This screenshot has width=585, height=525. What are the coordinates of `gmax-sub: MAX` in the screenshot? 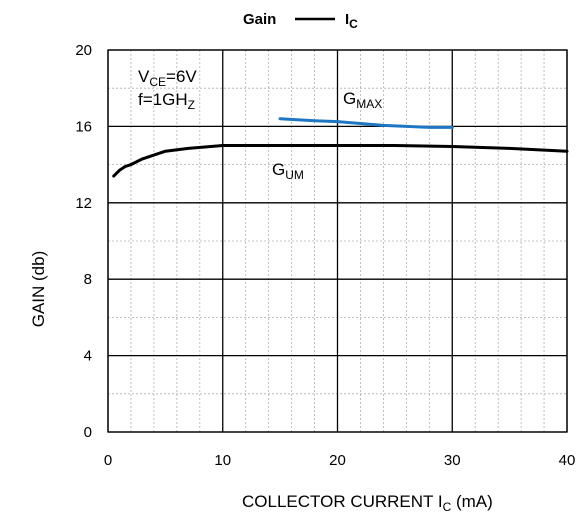 It's located at (369, 104).